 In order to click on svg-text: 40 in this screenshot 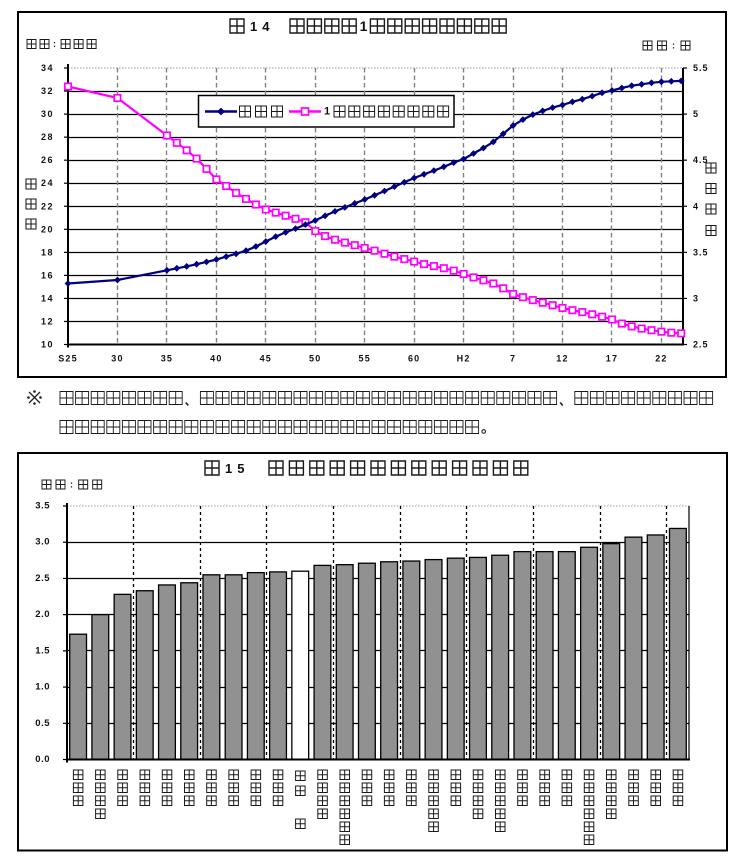, I will do `click(216, 359)`.